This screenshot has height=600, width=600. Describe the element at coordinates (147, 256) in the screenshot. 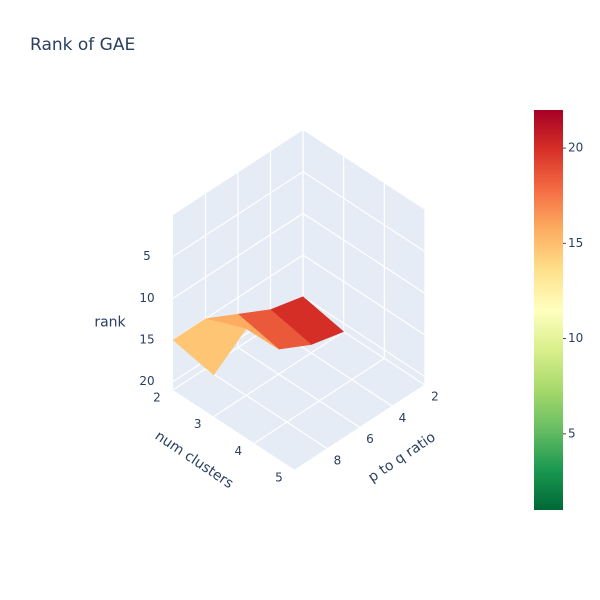

I see `z-tick-label: 5` at that location.